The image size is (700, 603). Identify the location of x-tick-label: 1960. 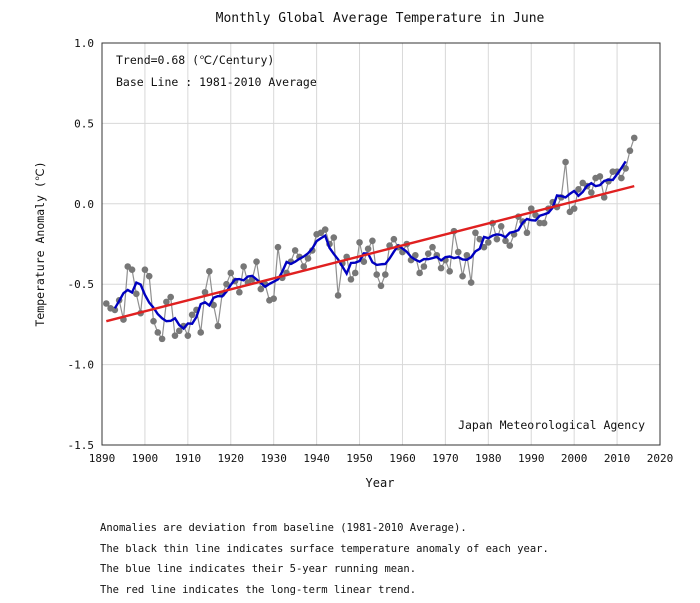
(402, 458).